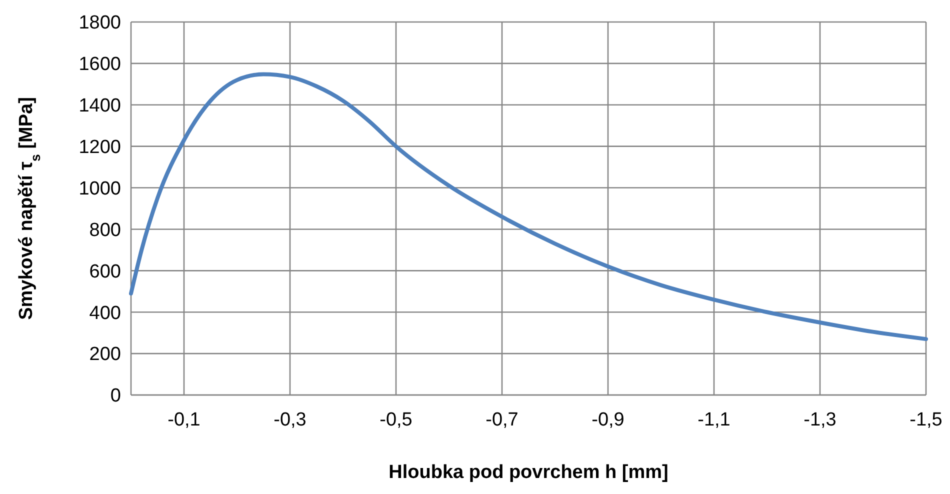 The width and height of the screenshot is (950, 494). What do you see at coordinates (105, 313) in the screenshot?
I see `y-tick-label: 400` at bounding box center [105, 313].